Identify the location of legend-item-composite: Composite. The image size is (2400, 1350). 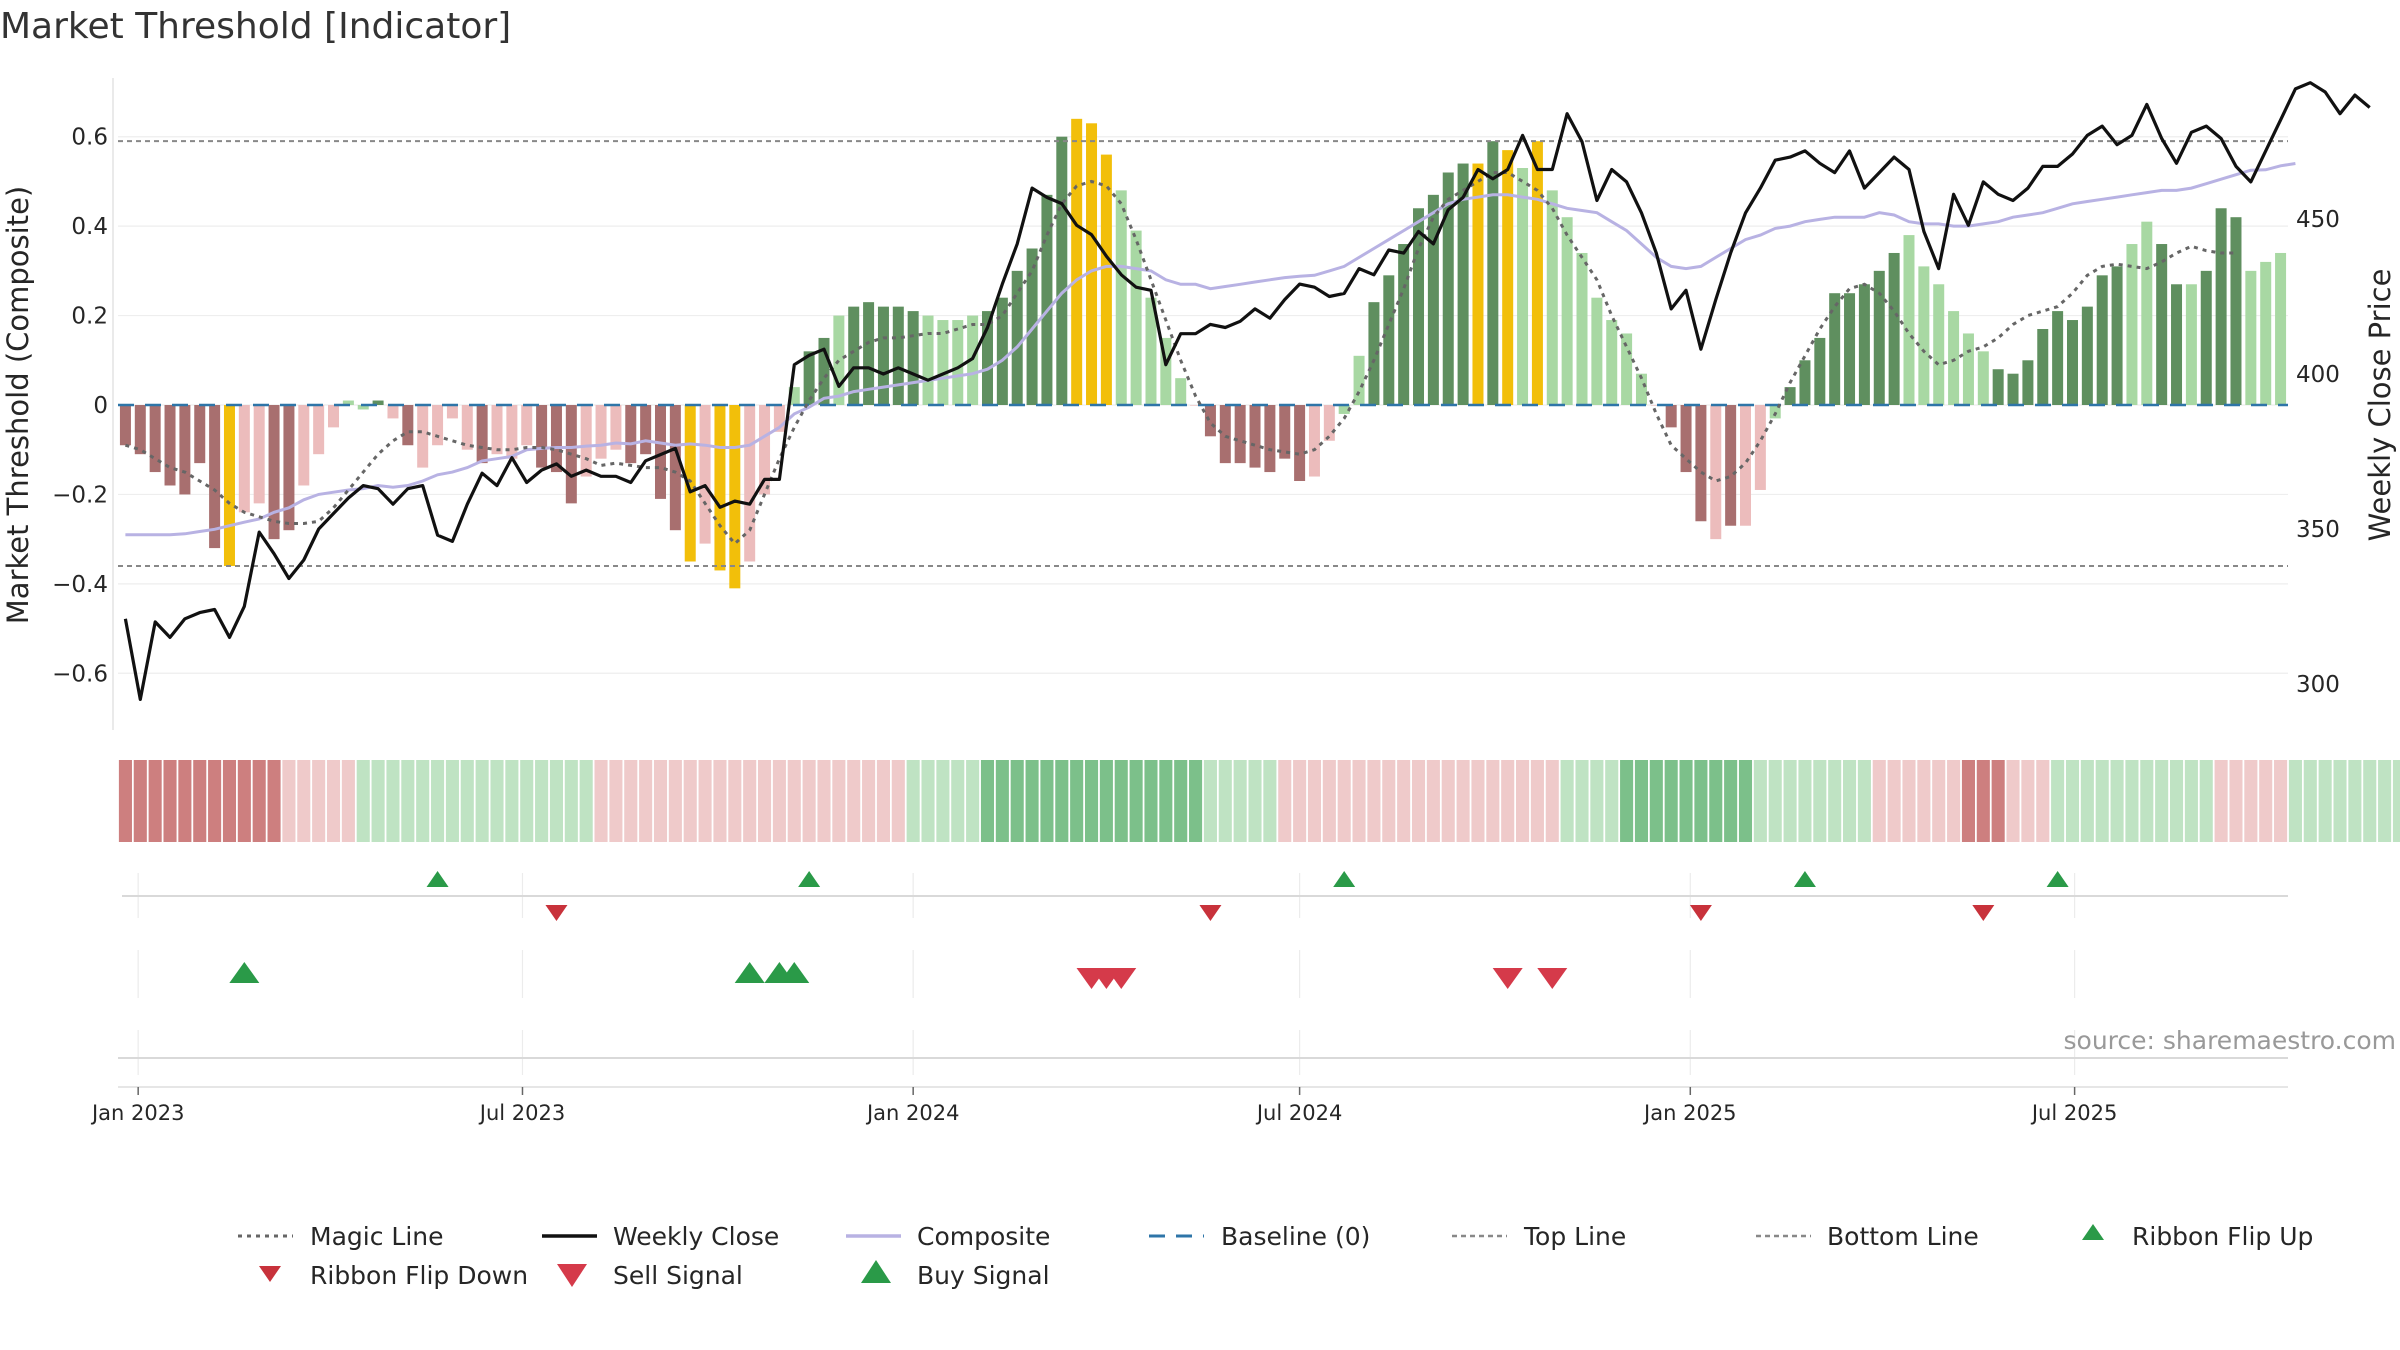
(948, 1236).